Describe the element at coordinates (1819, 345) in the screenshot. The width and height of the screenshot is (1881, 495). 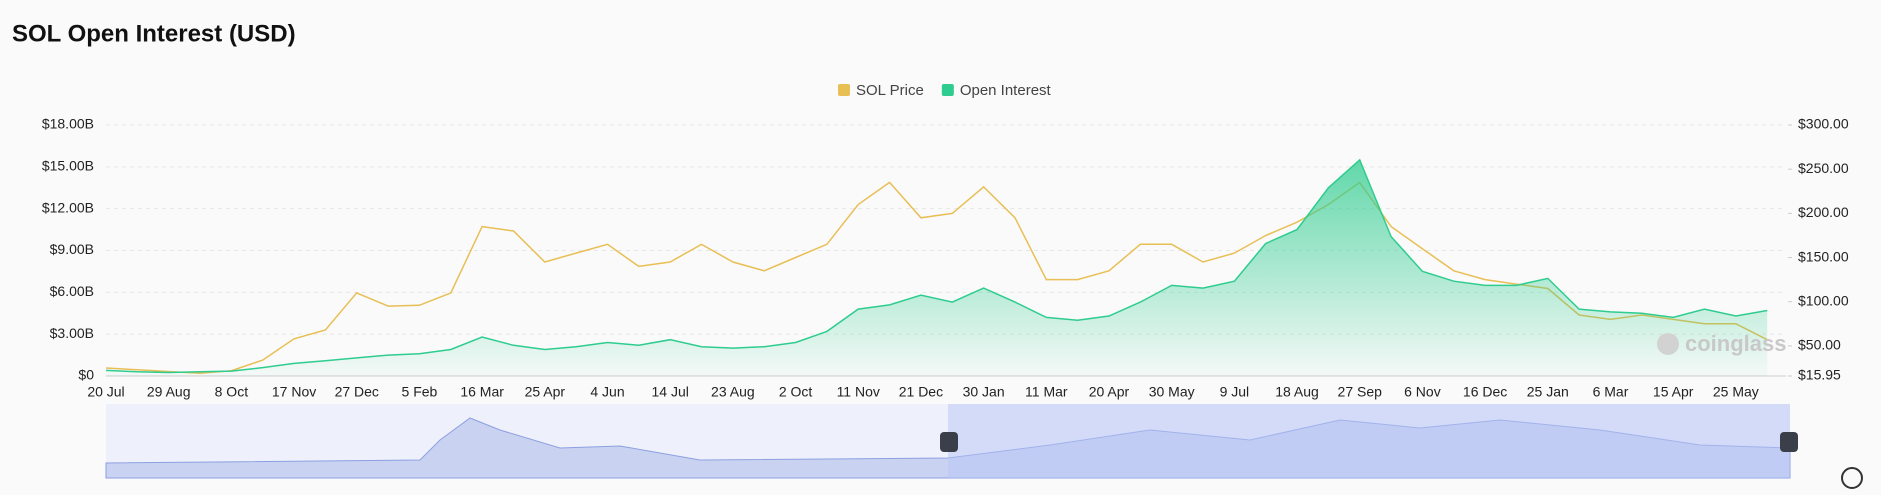
I see `y2-tick-label: $50.00` at that location.